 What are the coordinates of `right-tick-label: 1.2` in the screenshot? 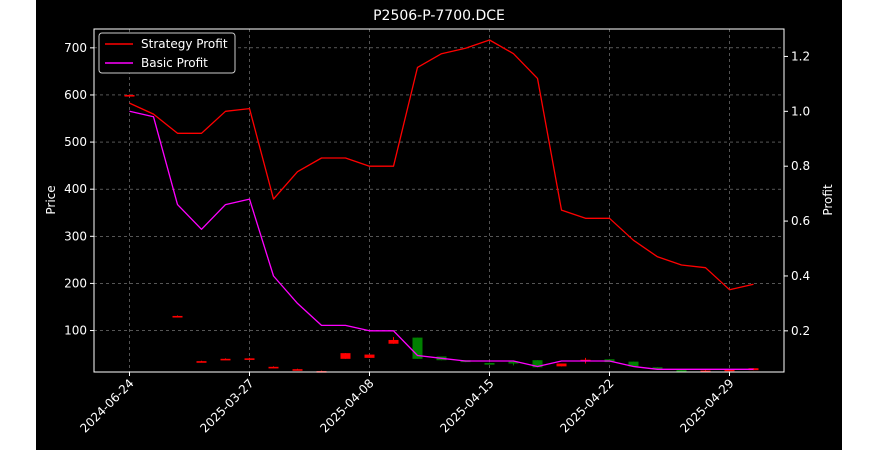 It's located at (800, 56).